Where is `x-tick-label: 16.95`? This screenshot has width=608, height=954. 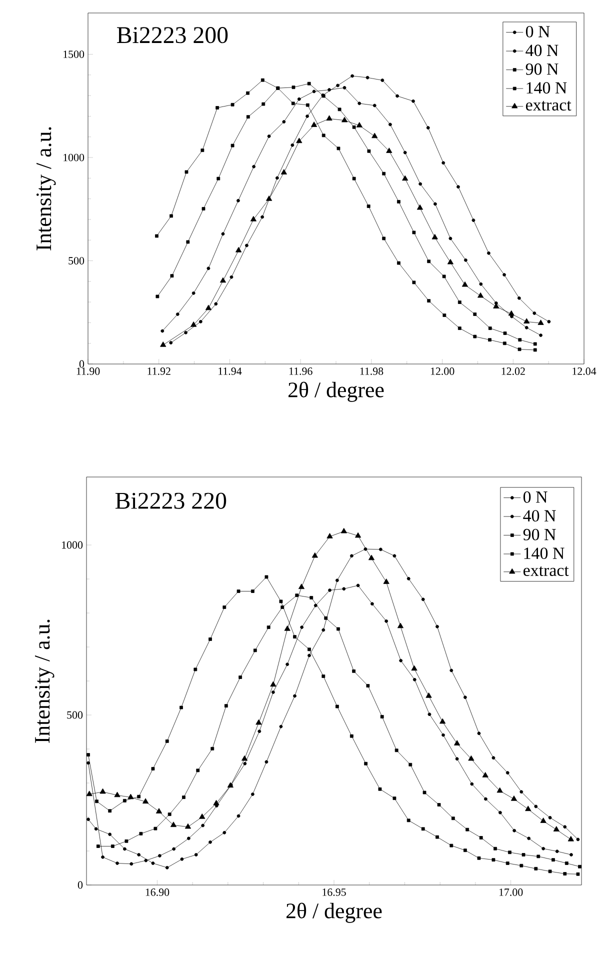
x-tick-label: 16.95 is located at coordinates (334, 892).